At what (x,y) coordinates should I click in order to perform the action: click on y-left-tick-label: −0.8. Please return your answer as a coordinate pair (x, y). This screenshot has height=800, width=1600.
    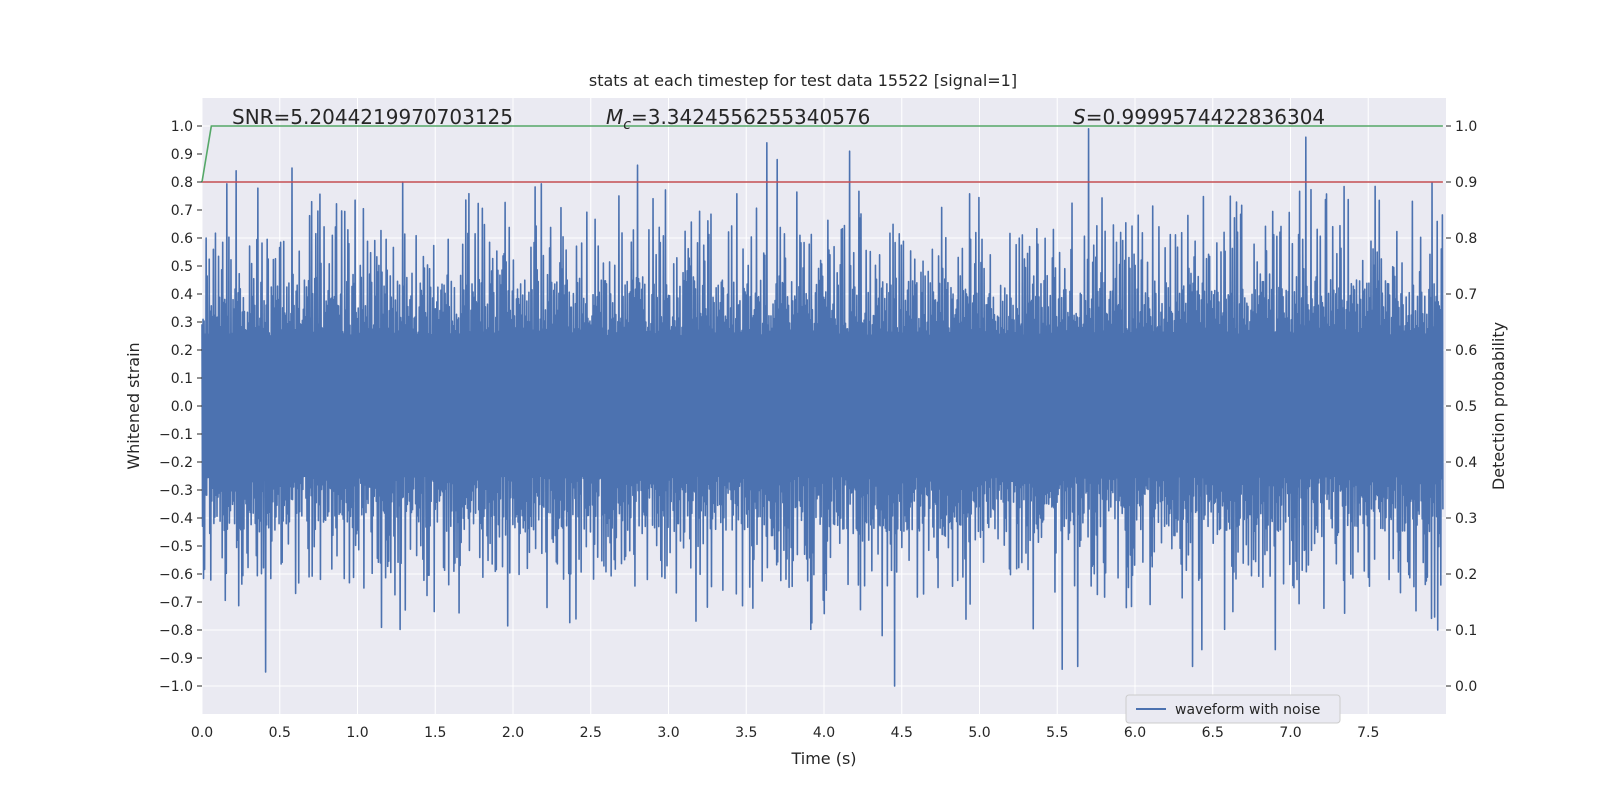
    Looking at the image, I should click on (176, 631).